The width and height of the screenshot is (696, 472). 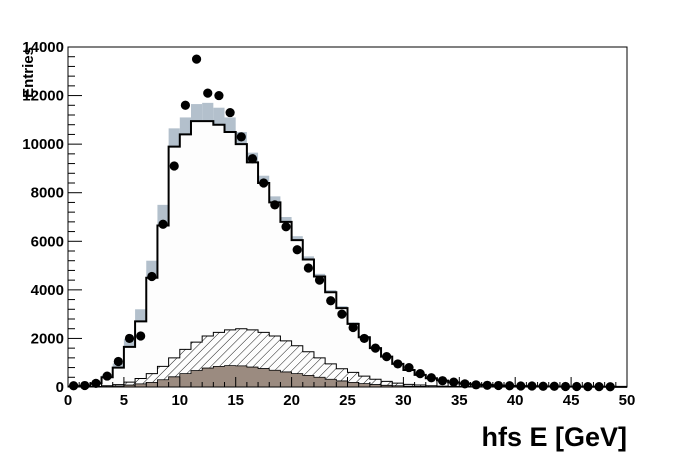 What do you see at coordinates (43, 96) in the screenshot?
I see `y-tick-label: 12000` at bounding box center [43, 96].